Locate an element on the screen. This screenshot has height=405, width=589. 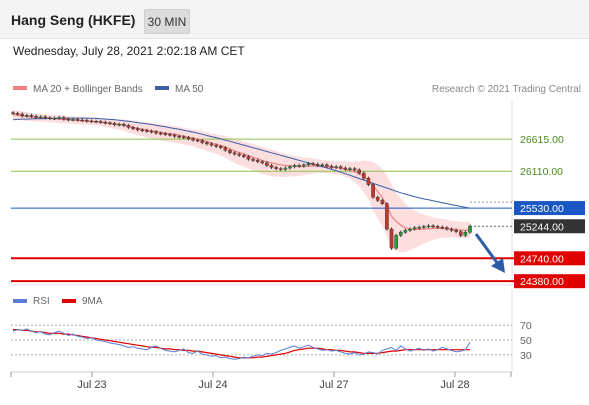
x-axis: Jul 23 Jul 24 Jul 27 Jul 28 is located at coordinates (261, 381).